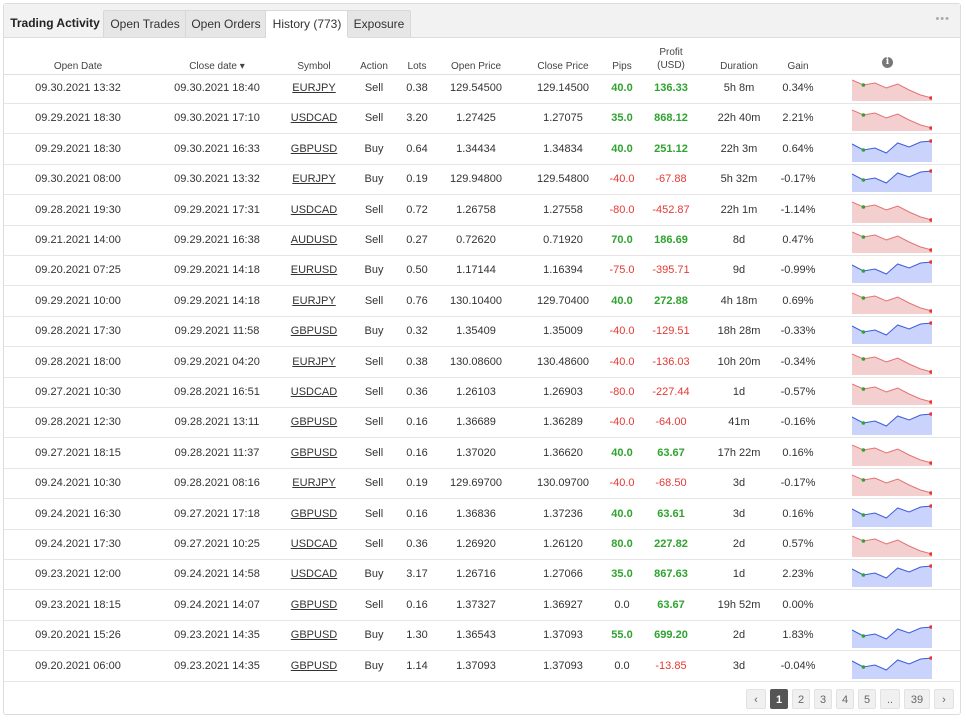 This screenshot has height=720, width=966. I want to click on symbol-cell: AUDUSD, so click(314, 241).